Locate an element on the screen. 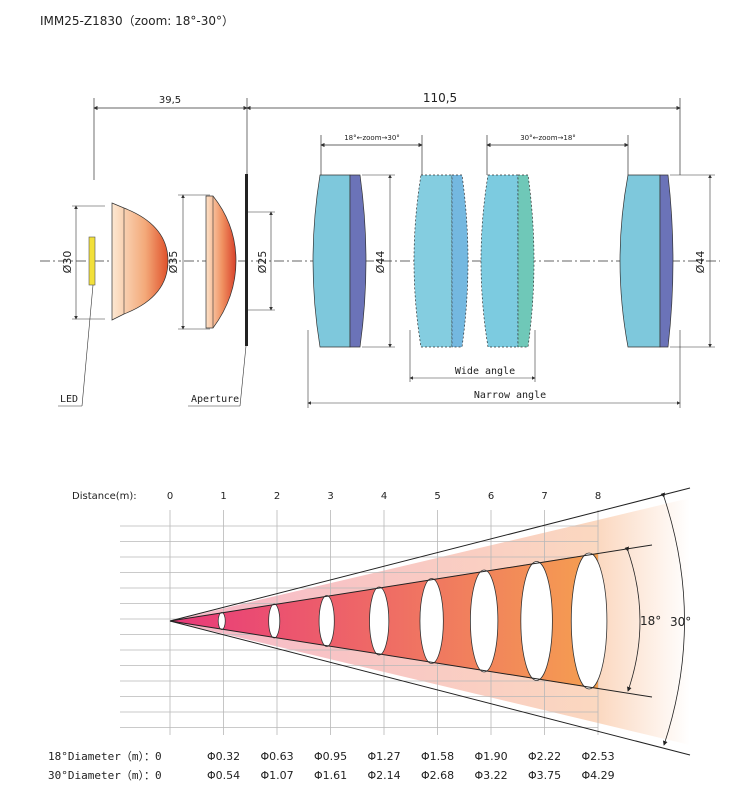  zoom-lens-group-1-rear is located at coordinates (358, 261).